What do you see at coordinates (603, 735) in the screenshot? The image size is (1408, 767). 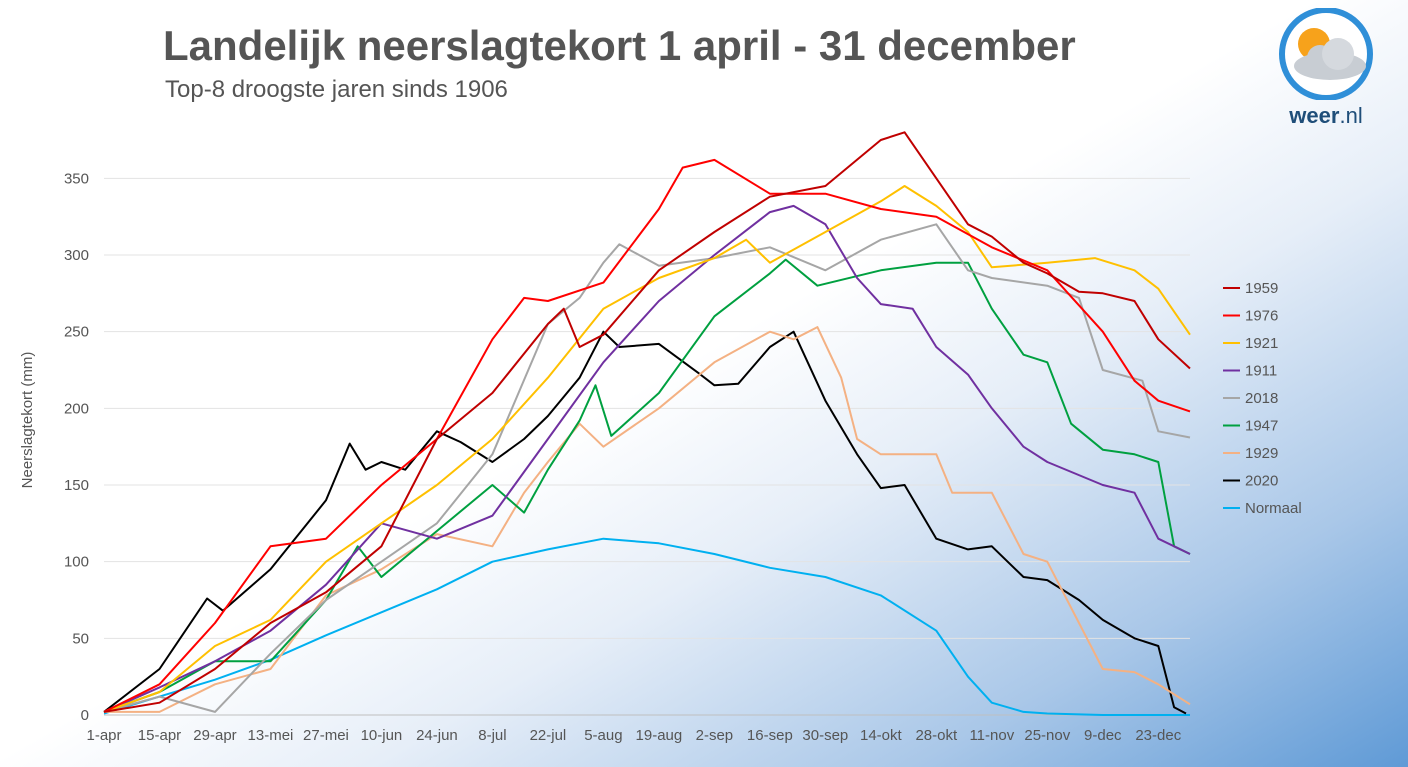 I see `x-tick-label: 5-aug` at bounding box center [603, 735].